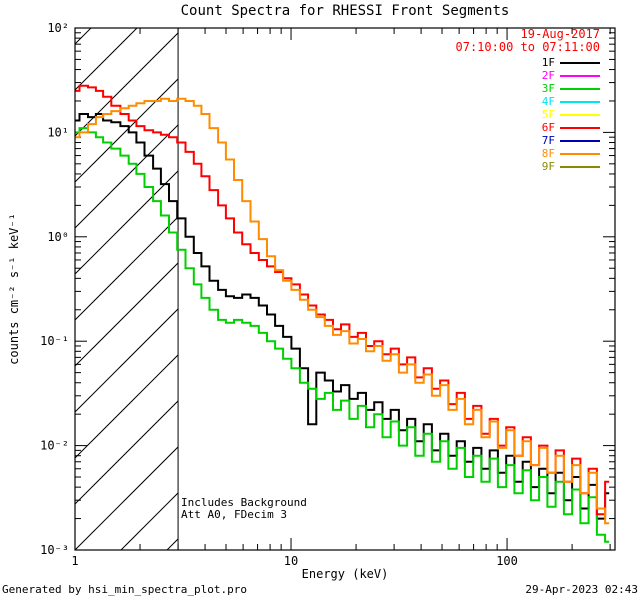  I want to click on x-tick-label: 10, so click(291, 561).